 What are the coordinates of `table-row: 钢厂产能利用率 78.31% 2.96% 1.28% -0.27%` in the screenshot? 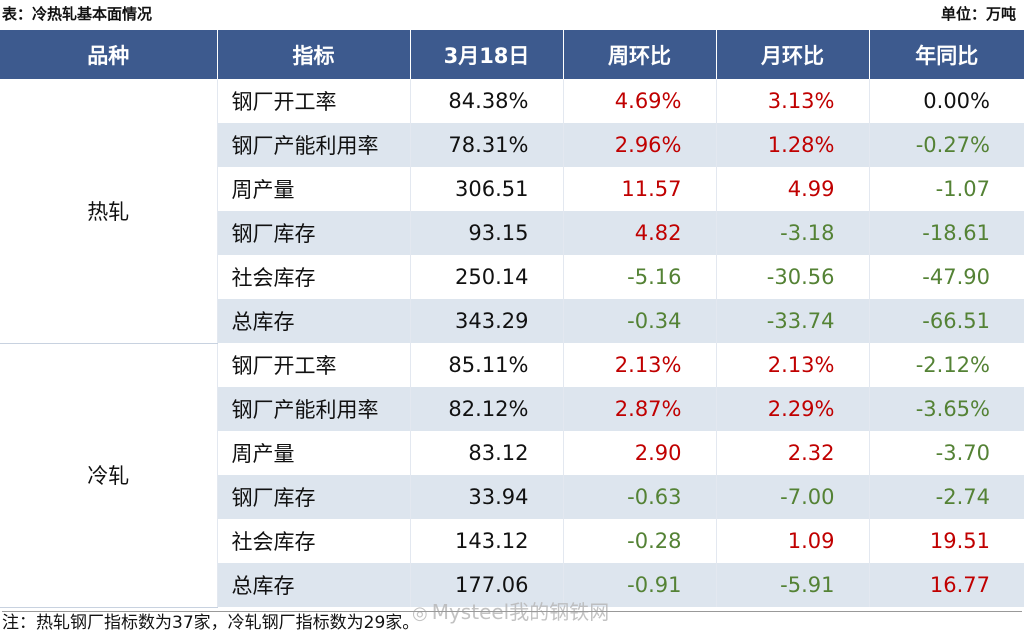 It's located at (512, 145).